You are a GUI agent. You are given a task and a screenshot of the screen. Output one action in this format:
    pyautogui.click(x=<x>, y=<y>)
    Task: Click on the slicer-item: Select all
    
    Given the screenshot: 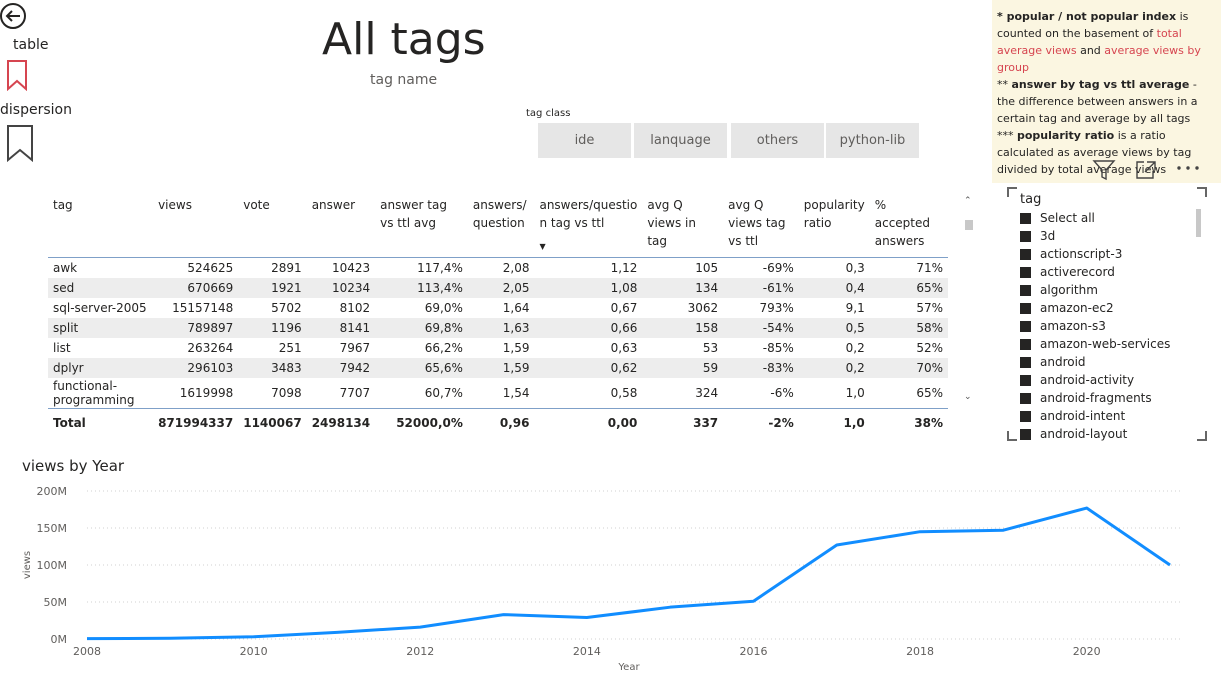 What is the action you would take?
    pyautogui.click(x=1057, y=218)
    